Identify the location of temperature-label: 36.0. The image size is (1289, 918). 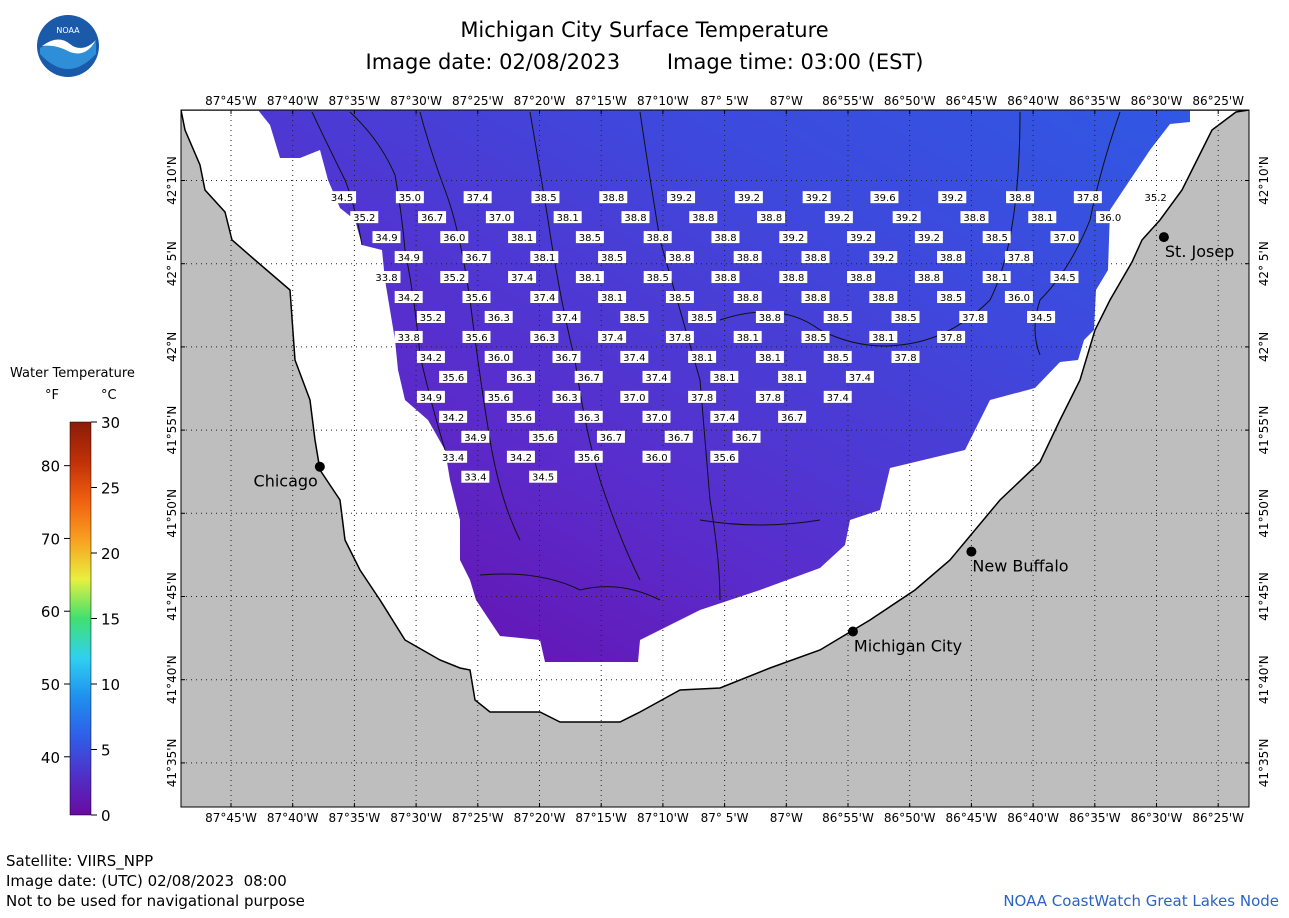
(1110, 217).